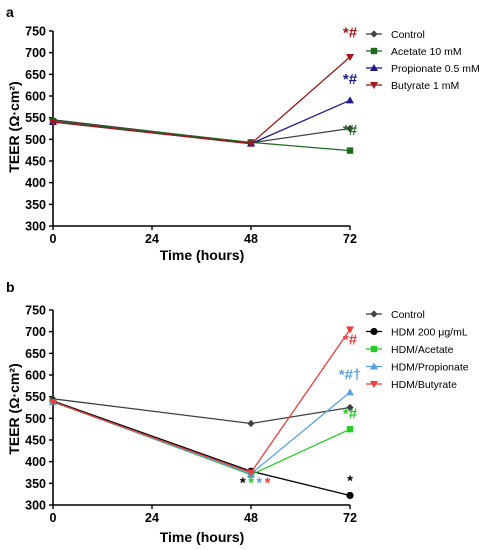 Image resolution: width=479 pixels, height=550 pixels. Describe the element at coordinates (435, 69) in the screenshot. I see `panel-a-legend-item-label: Propionate 0.5 mM` at that location.